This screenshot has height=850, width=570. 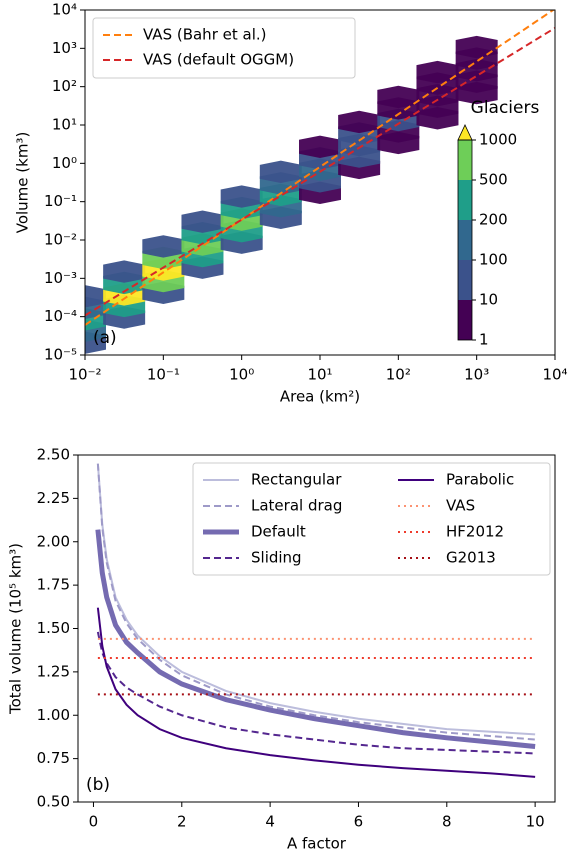 What do you see at coordinates (60, 316) in the screenshot?
I see `y-tick-label: 10⁻⁴` at bounding box center [60, 316].